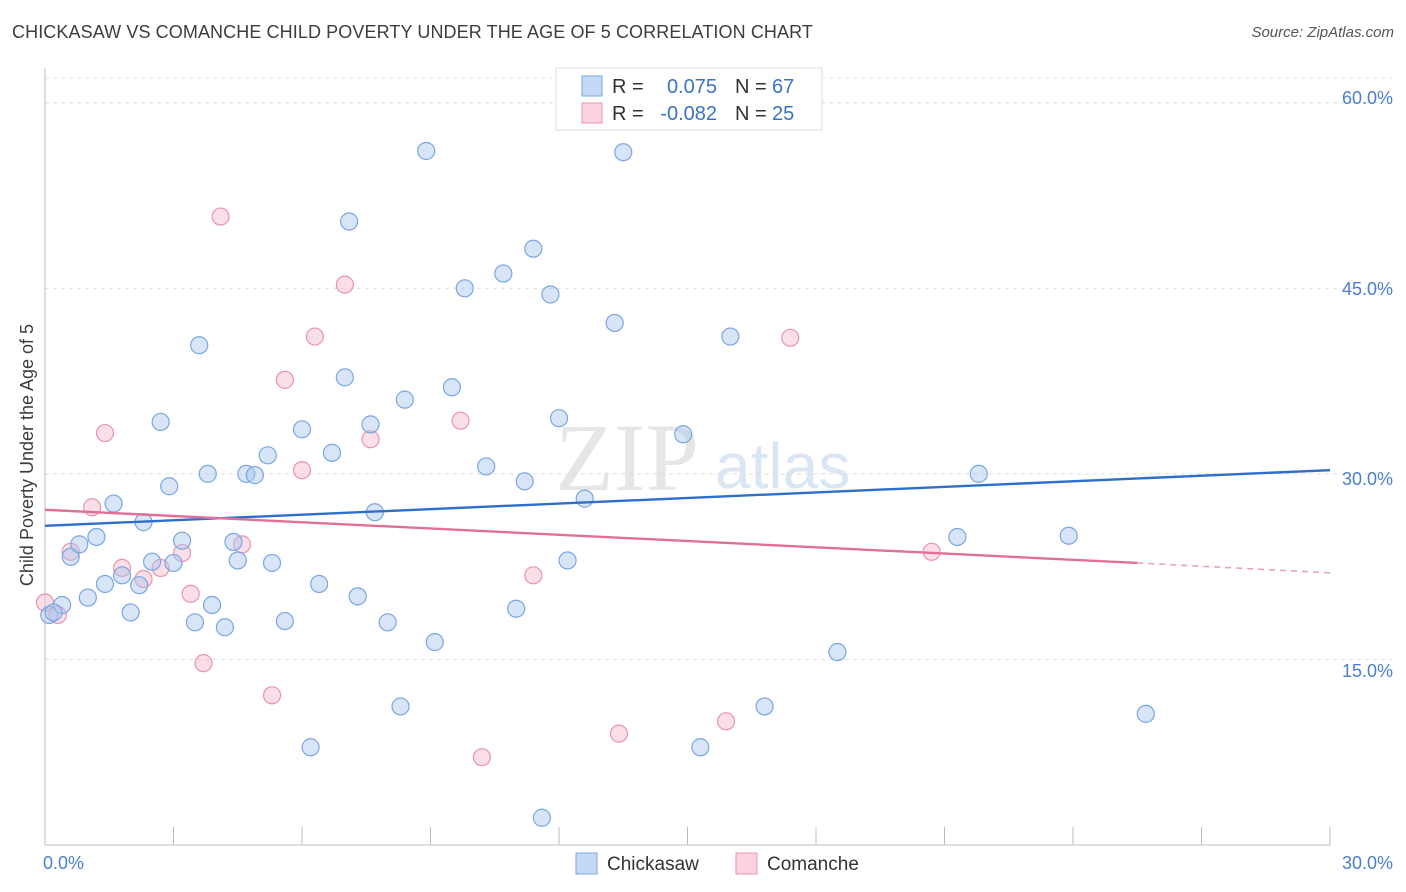 This screenshot has width=1406, height=892. What do you see at coordinates (63, 863) in the screenshot?
I see `x-tick-label-min: 0.0%` at bounding box center [63, 863].